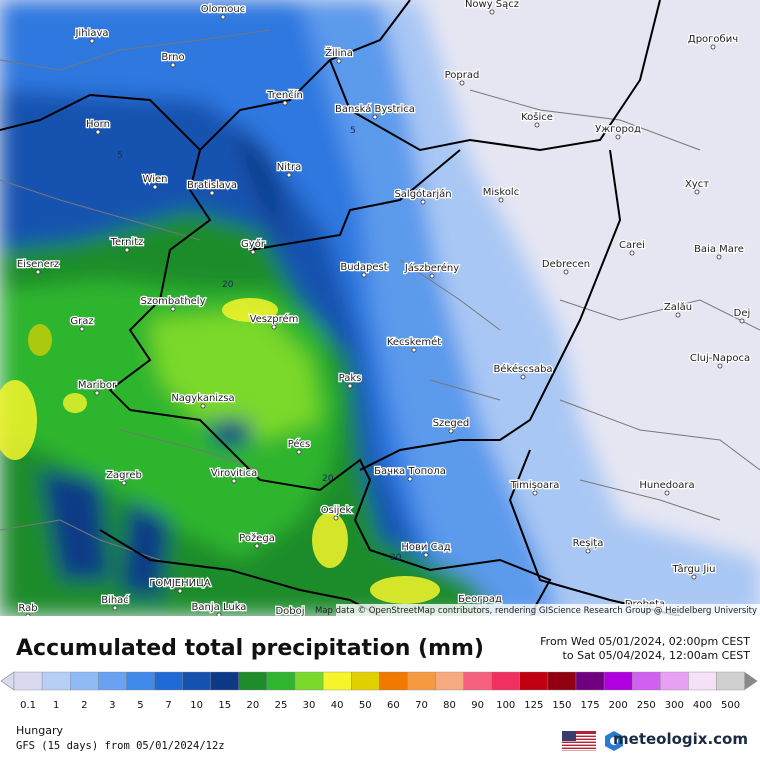 The width and height of the screenshot is (760, 760). I want to click on city-label: Eisenerz, so click(38, 264).